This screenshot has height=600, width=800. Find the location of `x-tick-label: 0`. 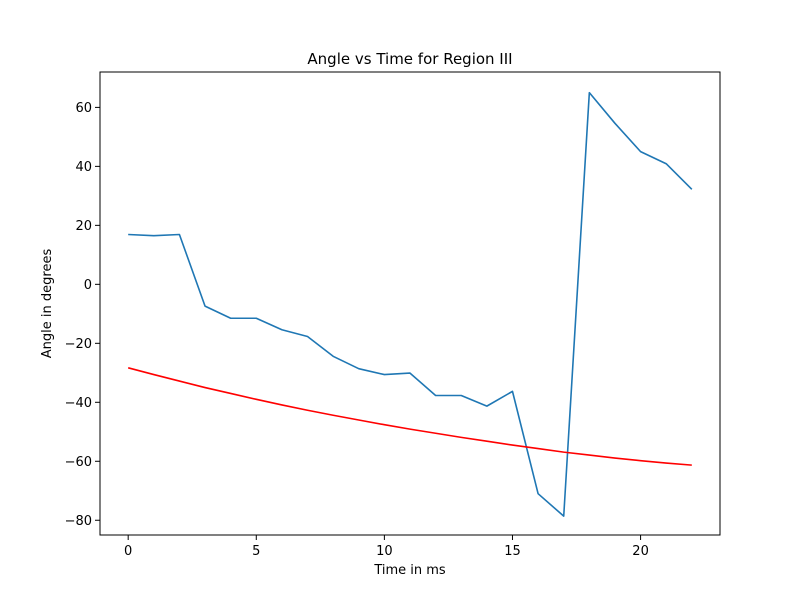

x-tick-label: 0 is located at coordinates (128, 551).